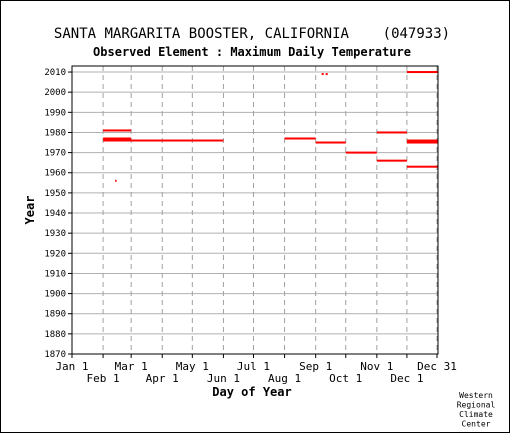  Describe the element at coordinates (55, 214) in the screenshot. I see `y-tick-label: 1940` at that location.